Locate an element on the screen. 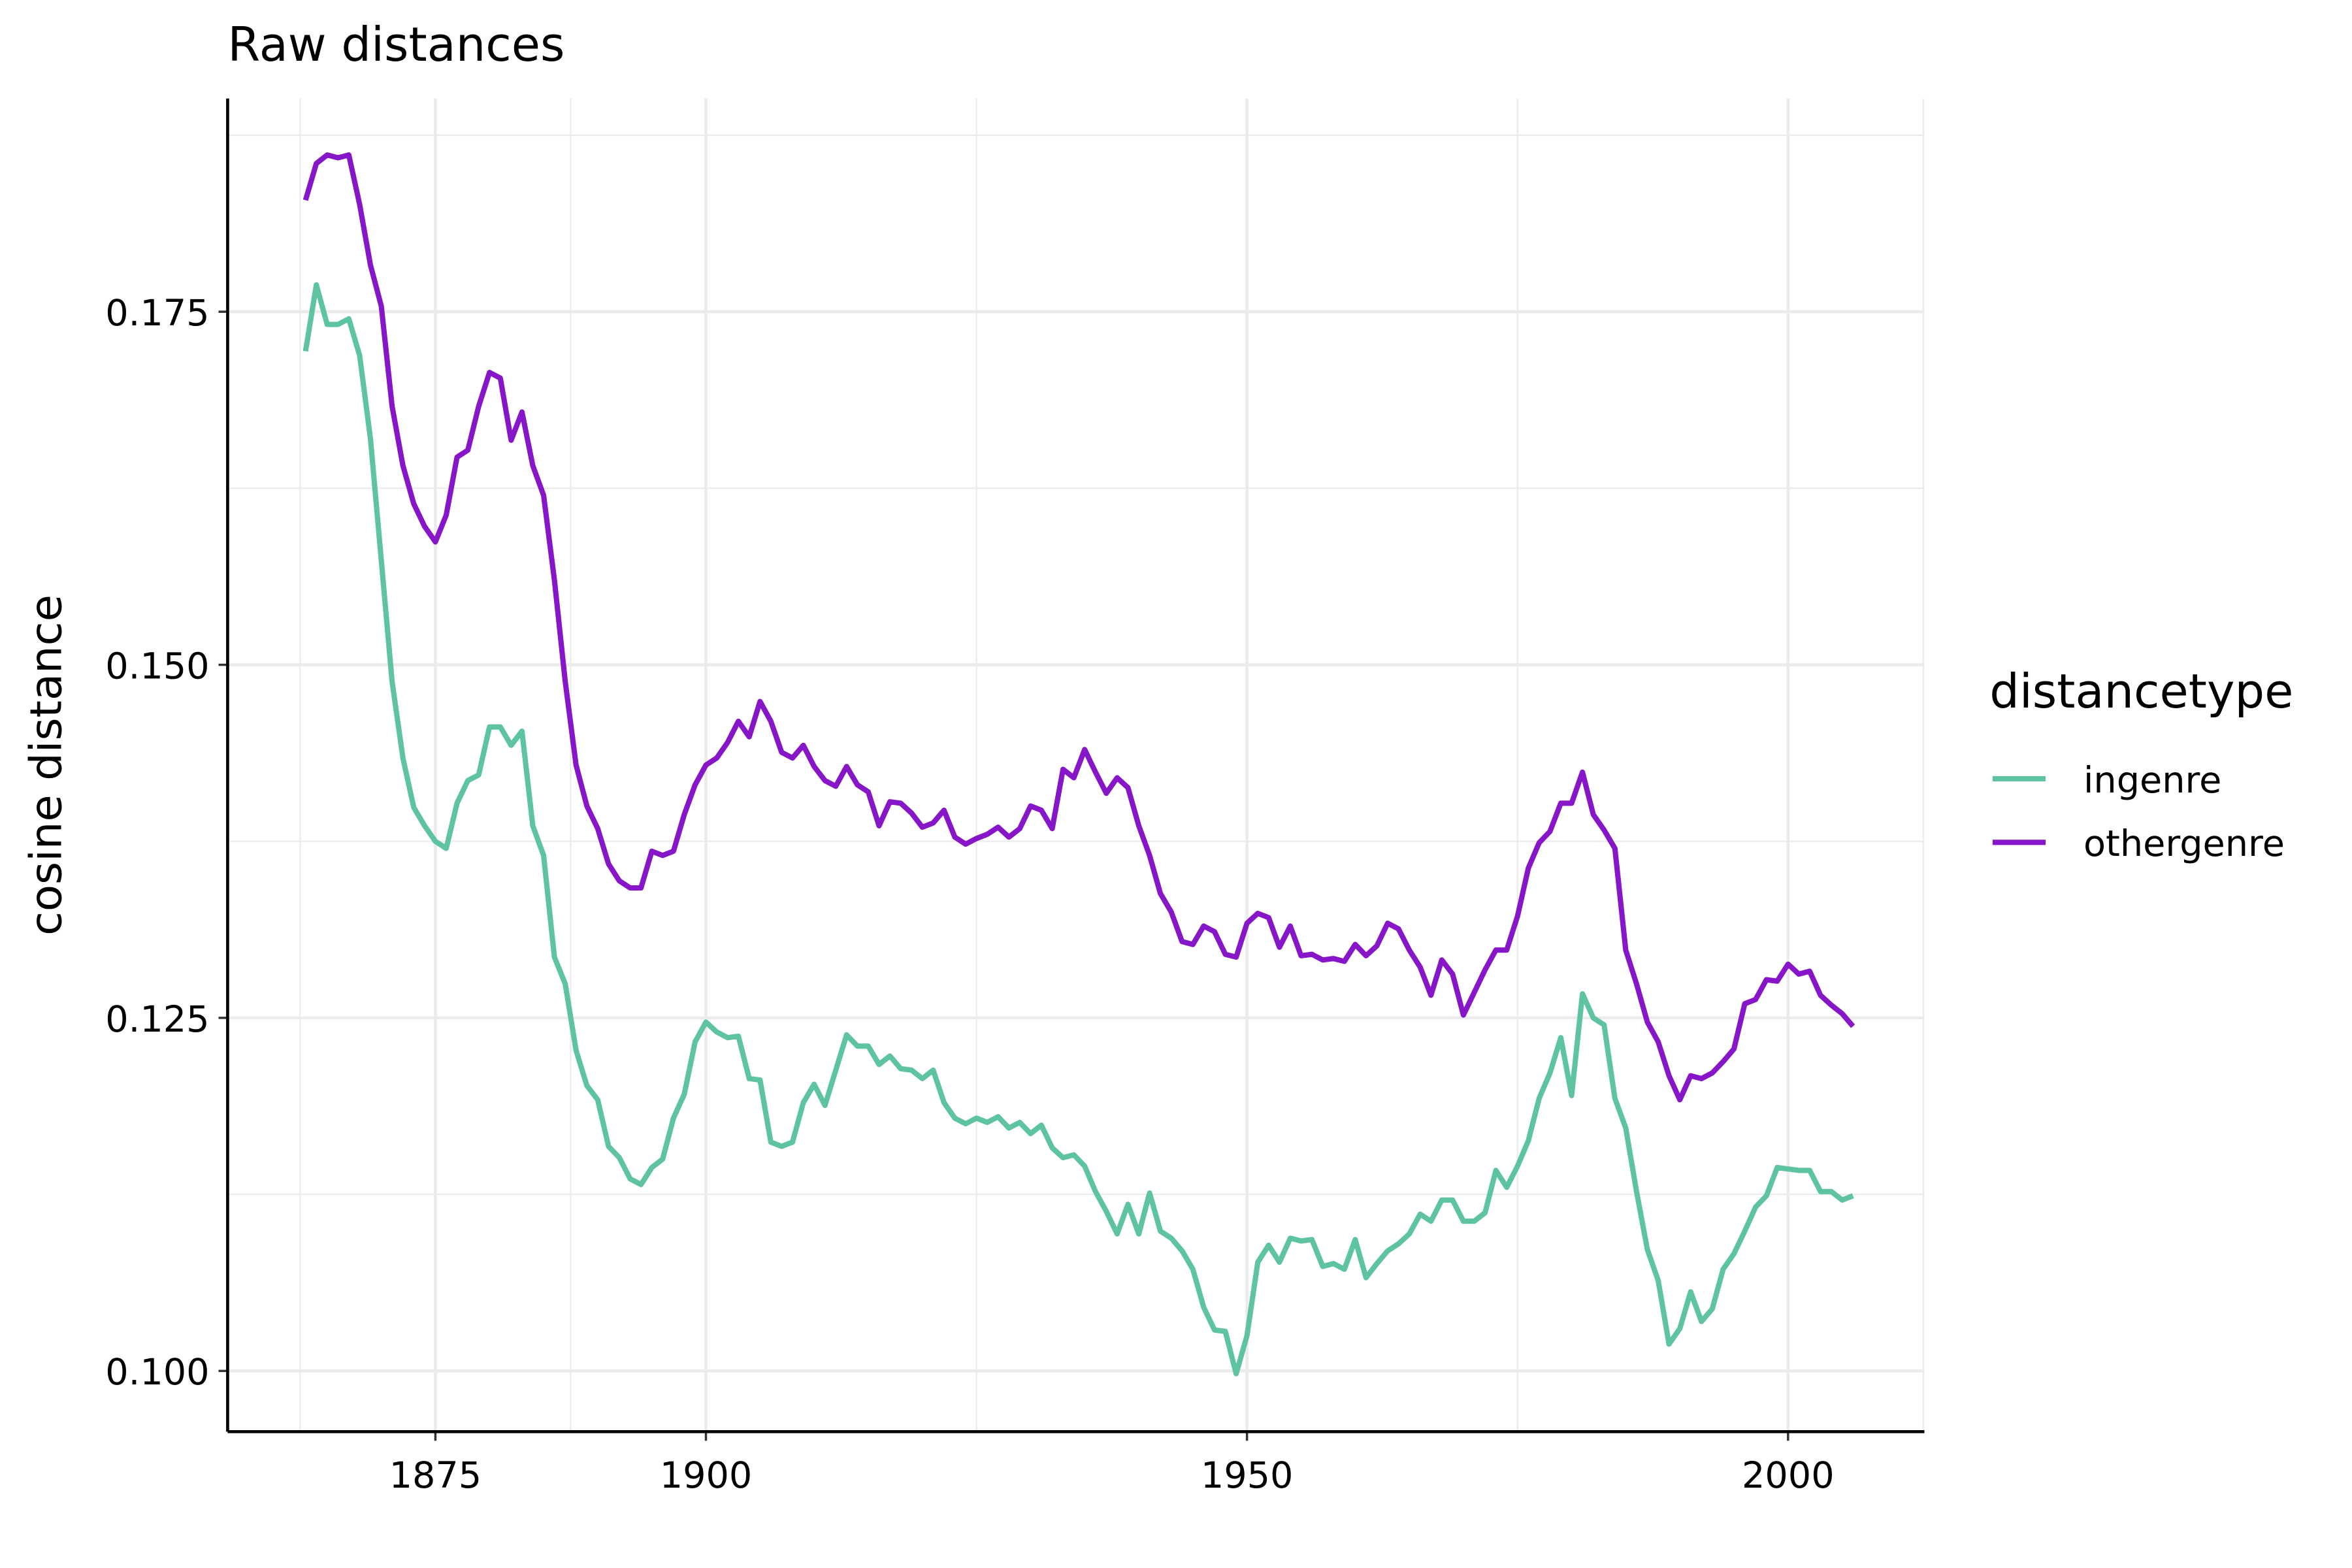  x-tick-label: 2000 is located at coordinates (1788, 1475).